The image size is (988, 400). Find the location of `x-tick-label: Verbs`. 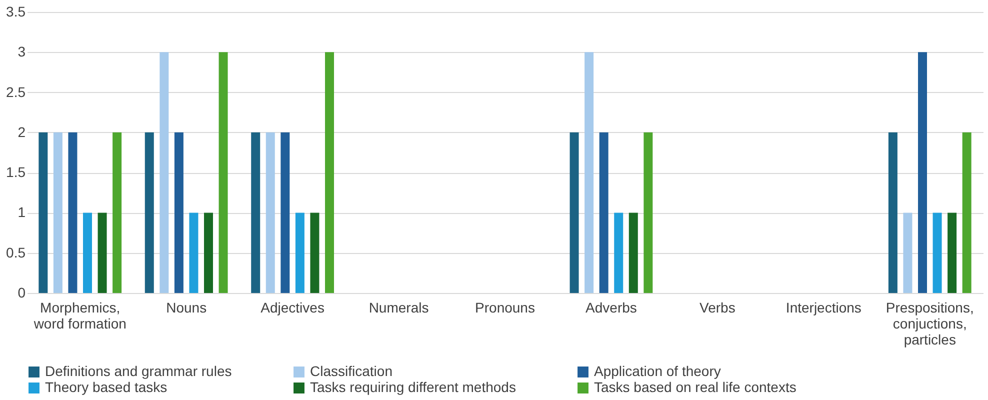

x-tick-label: Verbs is located at coordinates (718, 308).